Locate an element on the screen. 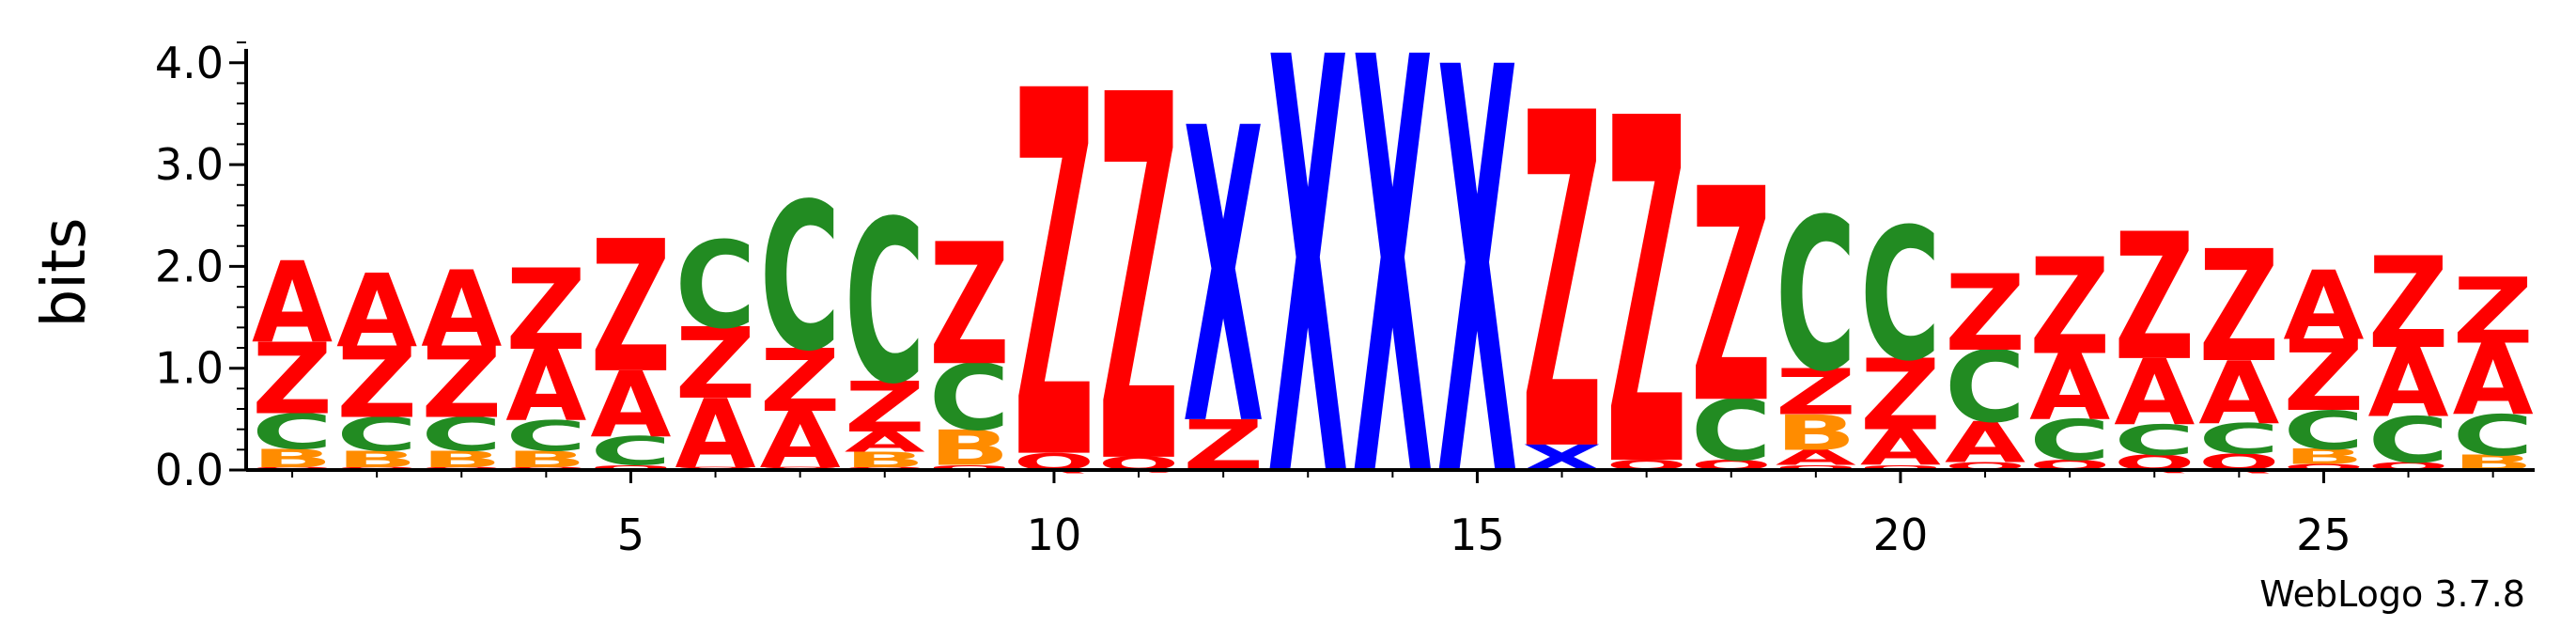  y-ticks: 0.0 1.0 2.0 3.0 4.0 is located at coordinates (201, 266).